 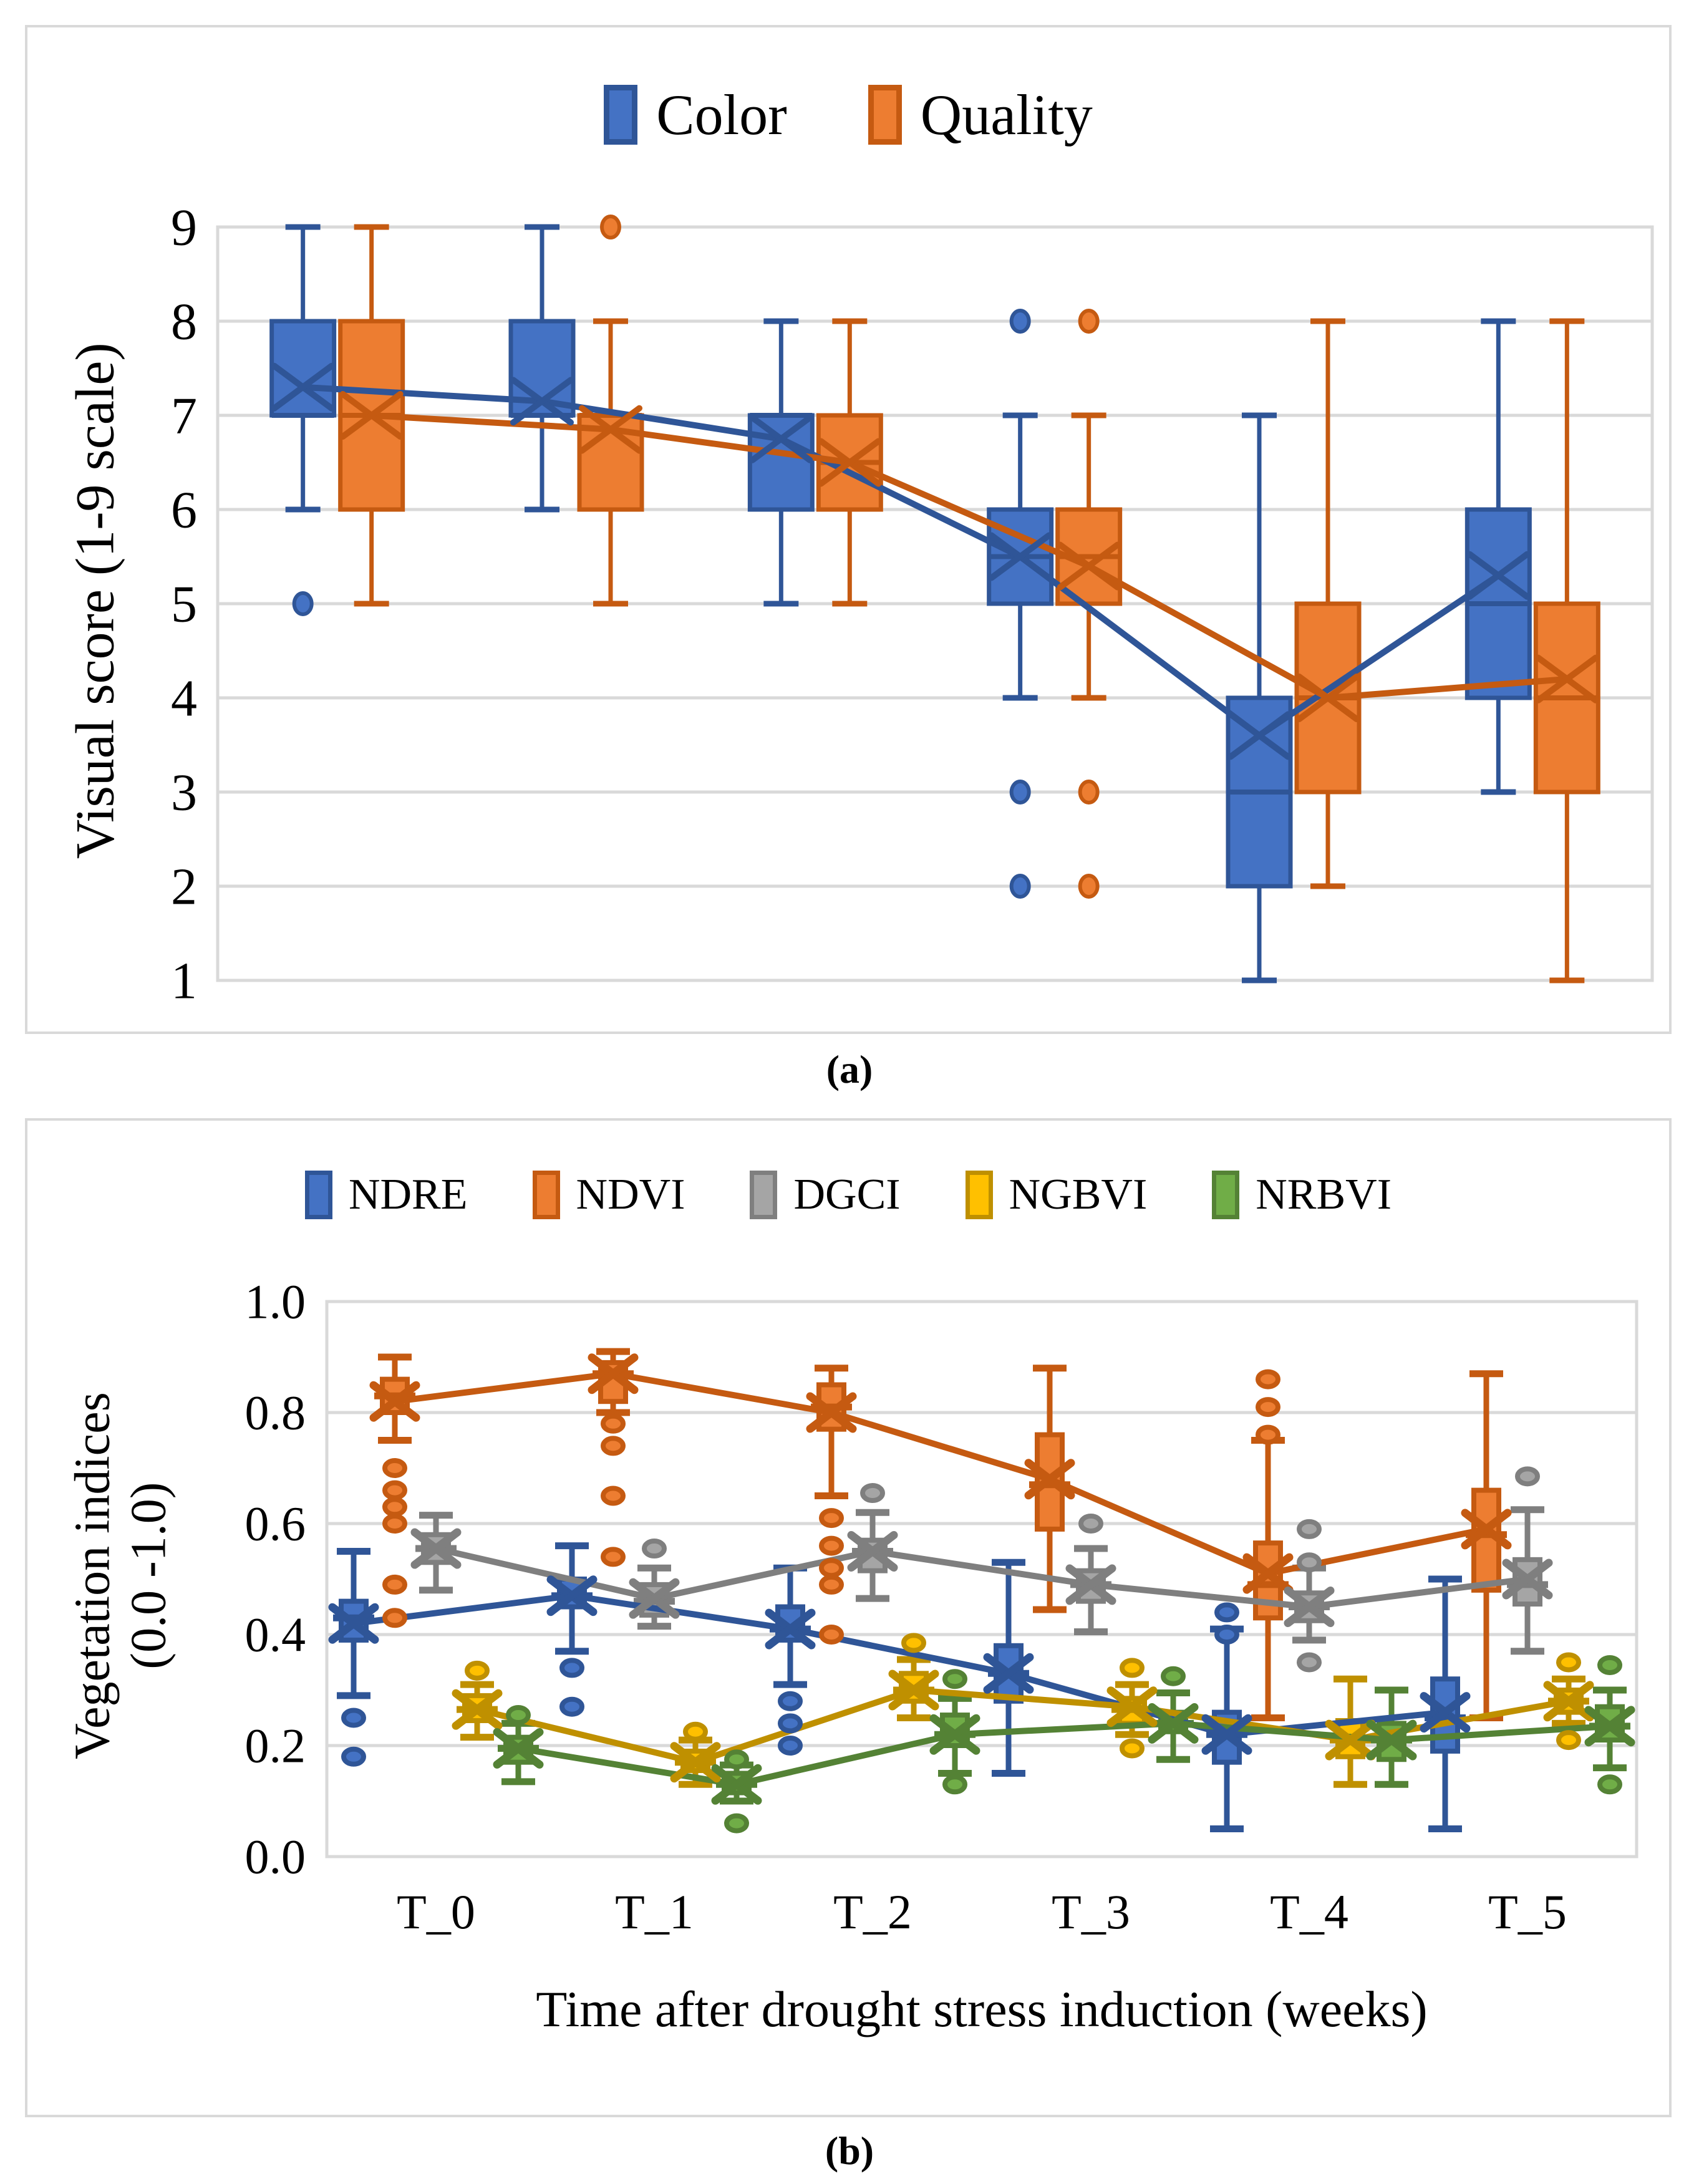 I want to click on series-markers-NRBVI, so click(x=1064, y=1744).